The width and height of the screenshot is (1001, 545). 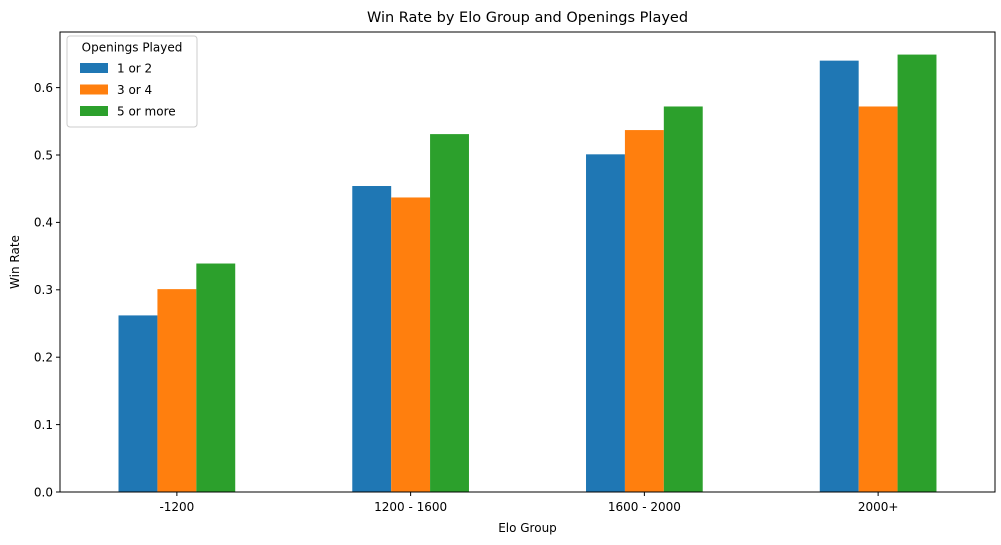 What do you see at coordinates (43, 492) in the screenshot?
I see `y-tick-label: 0.0` at bounding box center [43, 492].